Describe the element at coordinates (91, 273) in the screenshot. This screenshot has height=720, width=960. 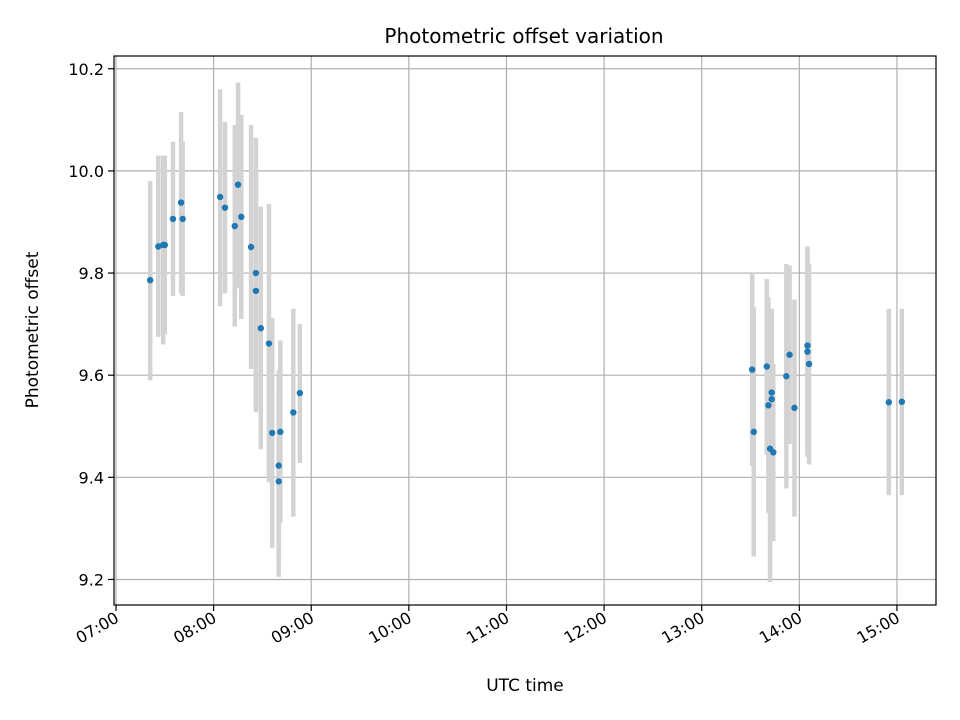
I see `y-tick-label: 9.8` at that location.